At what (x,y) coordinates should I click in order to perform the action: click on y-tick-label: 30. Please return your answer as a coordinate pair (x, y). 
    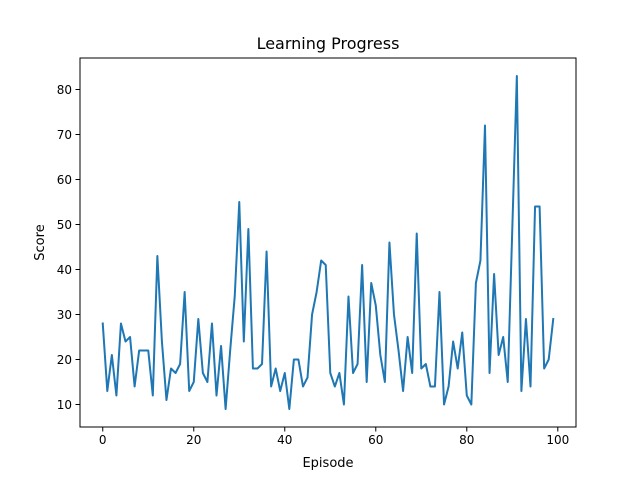
    Looking at the image, I should click on (64, 315).